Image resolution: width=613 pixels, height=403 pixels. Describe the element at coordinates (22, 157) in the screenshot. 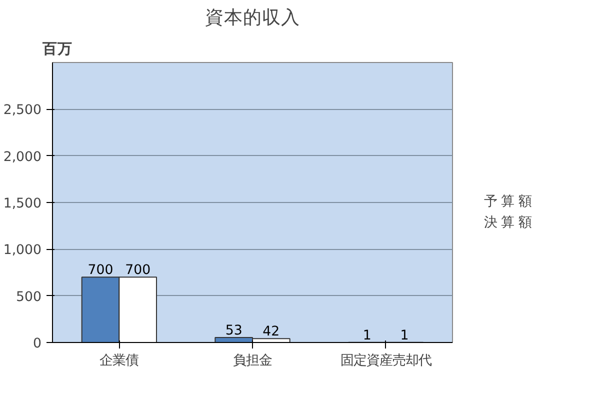

I see `y-tick-label: 2,000` at that location.